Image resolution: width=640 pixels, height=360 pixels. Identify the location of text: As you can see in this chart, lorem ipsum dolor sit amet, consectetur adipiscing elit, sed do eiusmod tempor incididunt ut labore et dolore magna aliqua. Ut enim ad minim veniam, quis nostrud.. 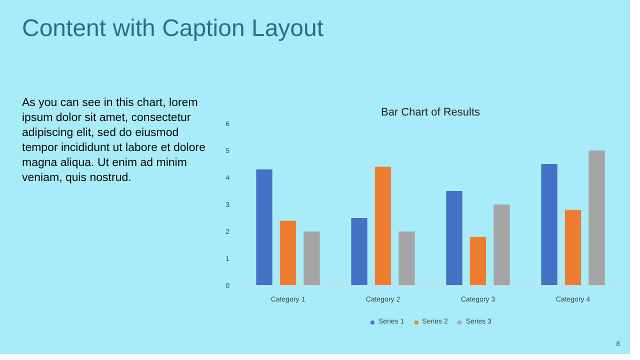
(114, 141).